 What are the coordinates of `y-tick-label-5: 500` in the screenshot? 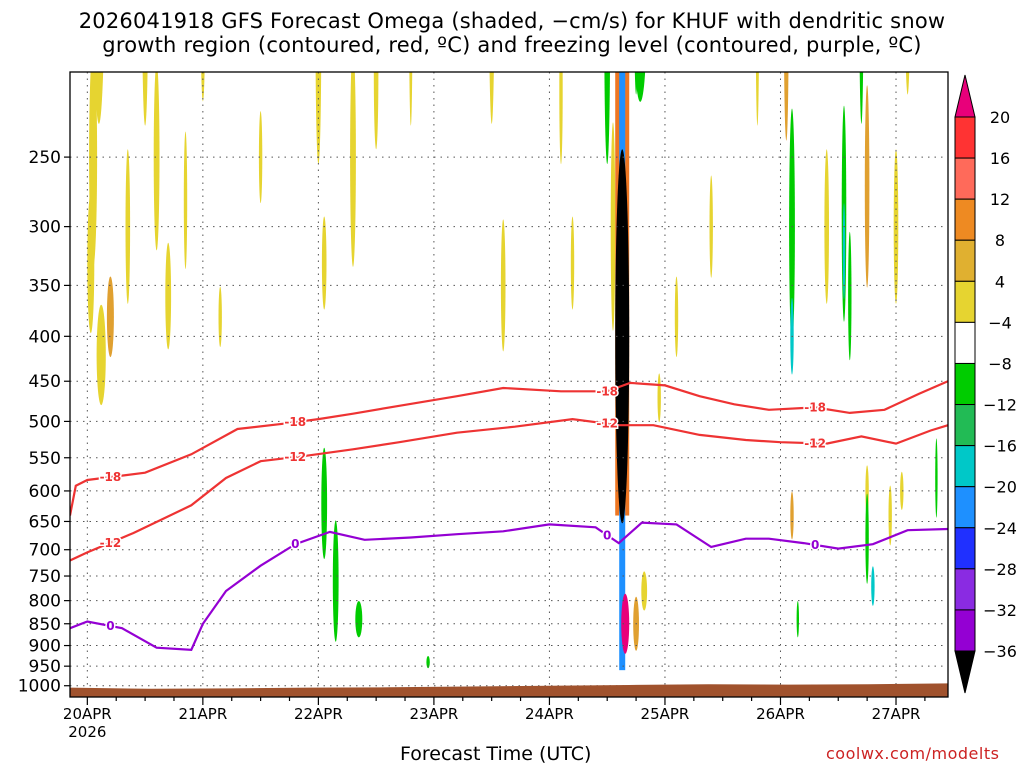 It's located at (45, 422).